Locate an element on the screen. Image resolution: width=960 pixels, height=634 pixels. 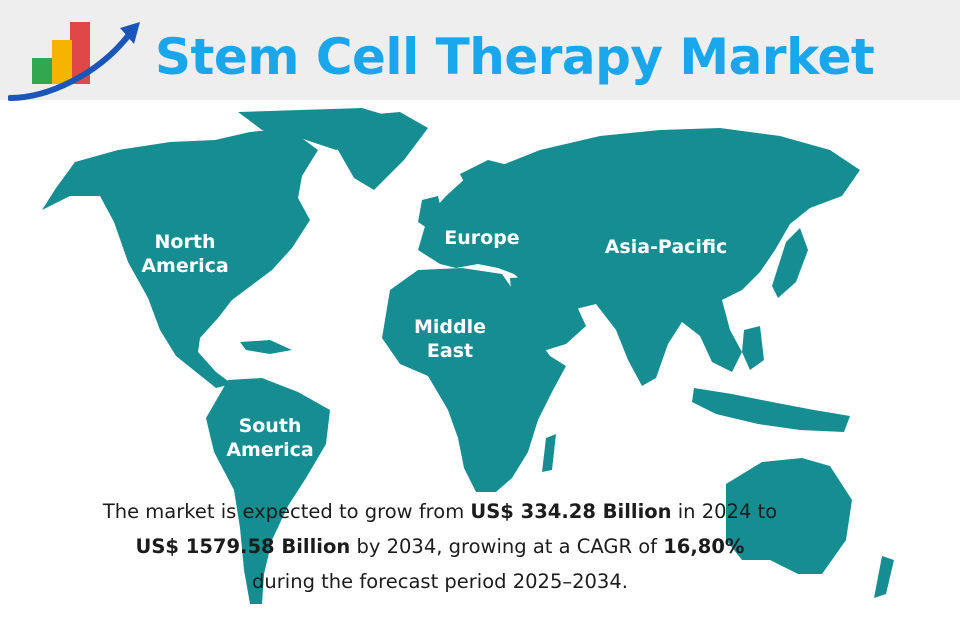
scandinavia is located at coordinates (486, 187).